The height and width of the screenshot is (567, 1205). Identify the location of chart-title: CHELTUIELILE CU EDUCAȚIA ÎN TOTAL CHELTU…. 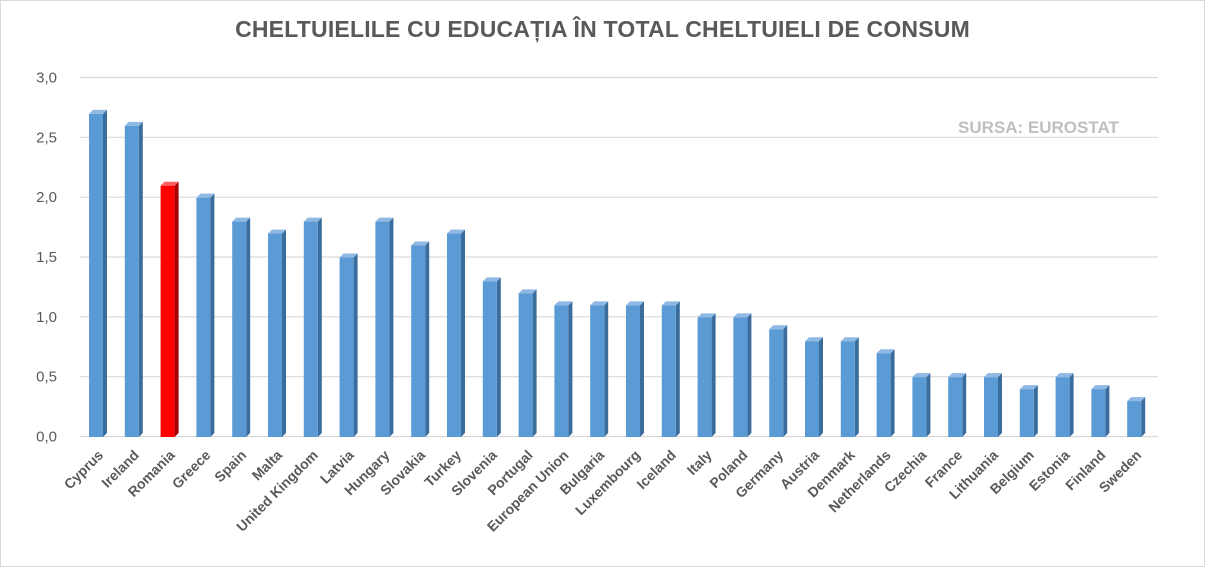
(602, 29).